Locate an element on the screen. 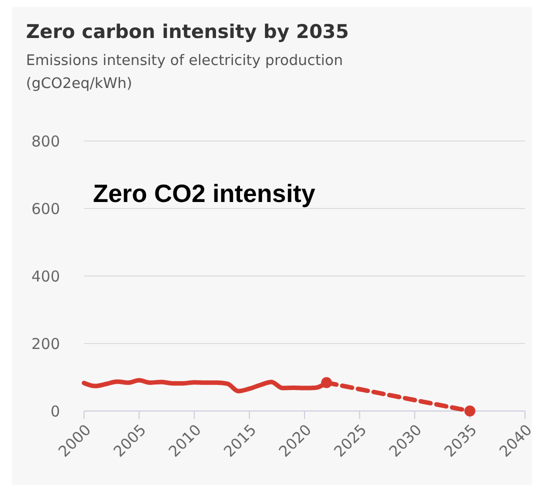 The height and width of the screenshot is (490, 539). annotation: Zero CO2 intensity is located at coordinates (204, 194).